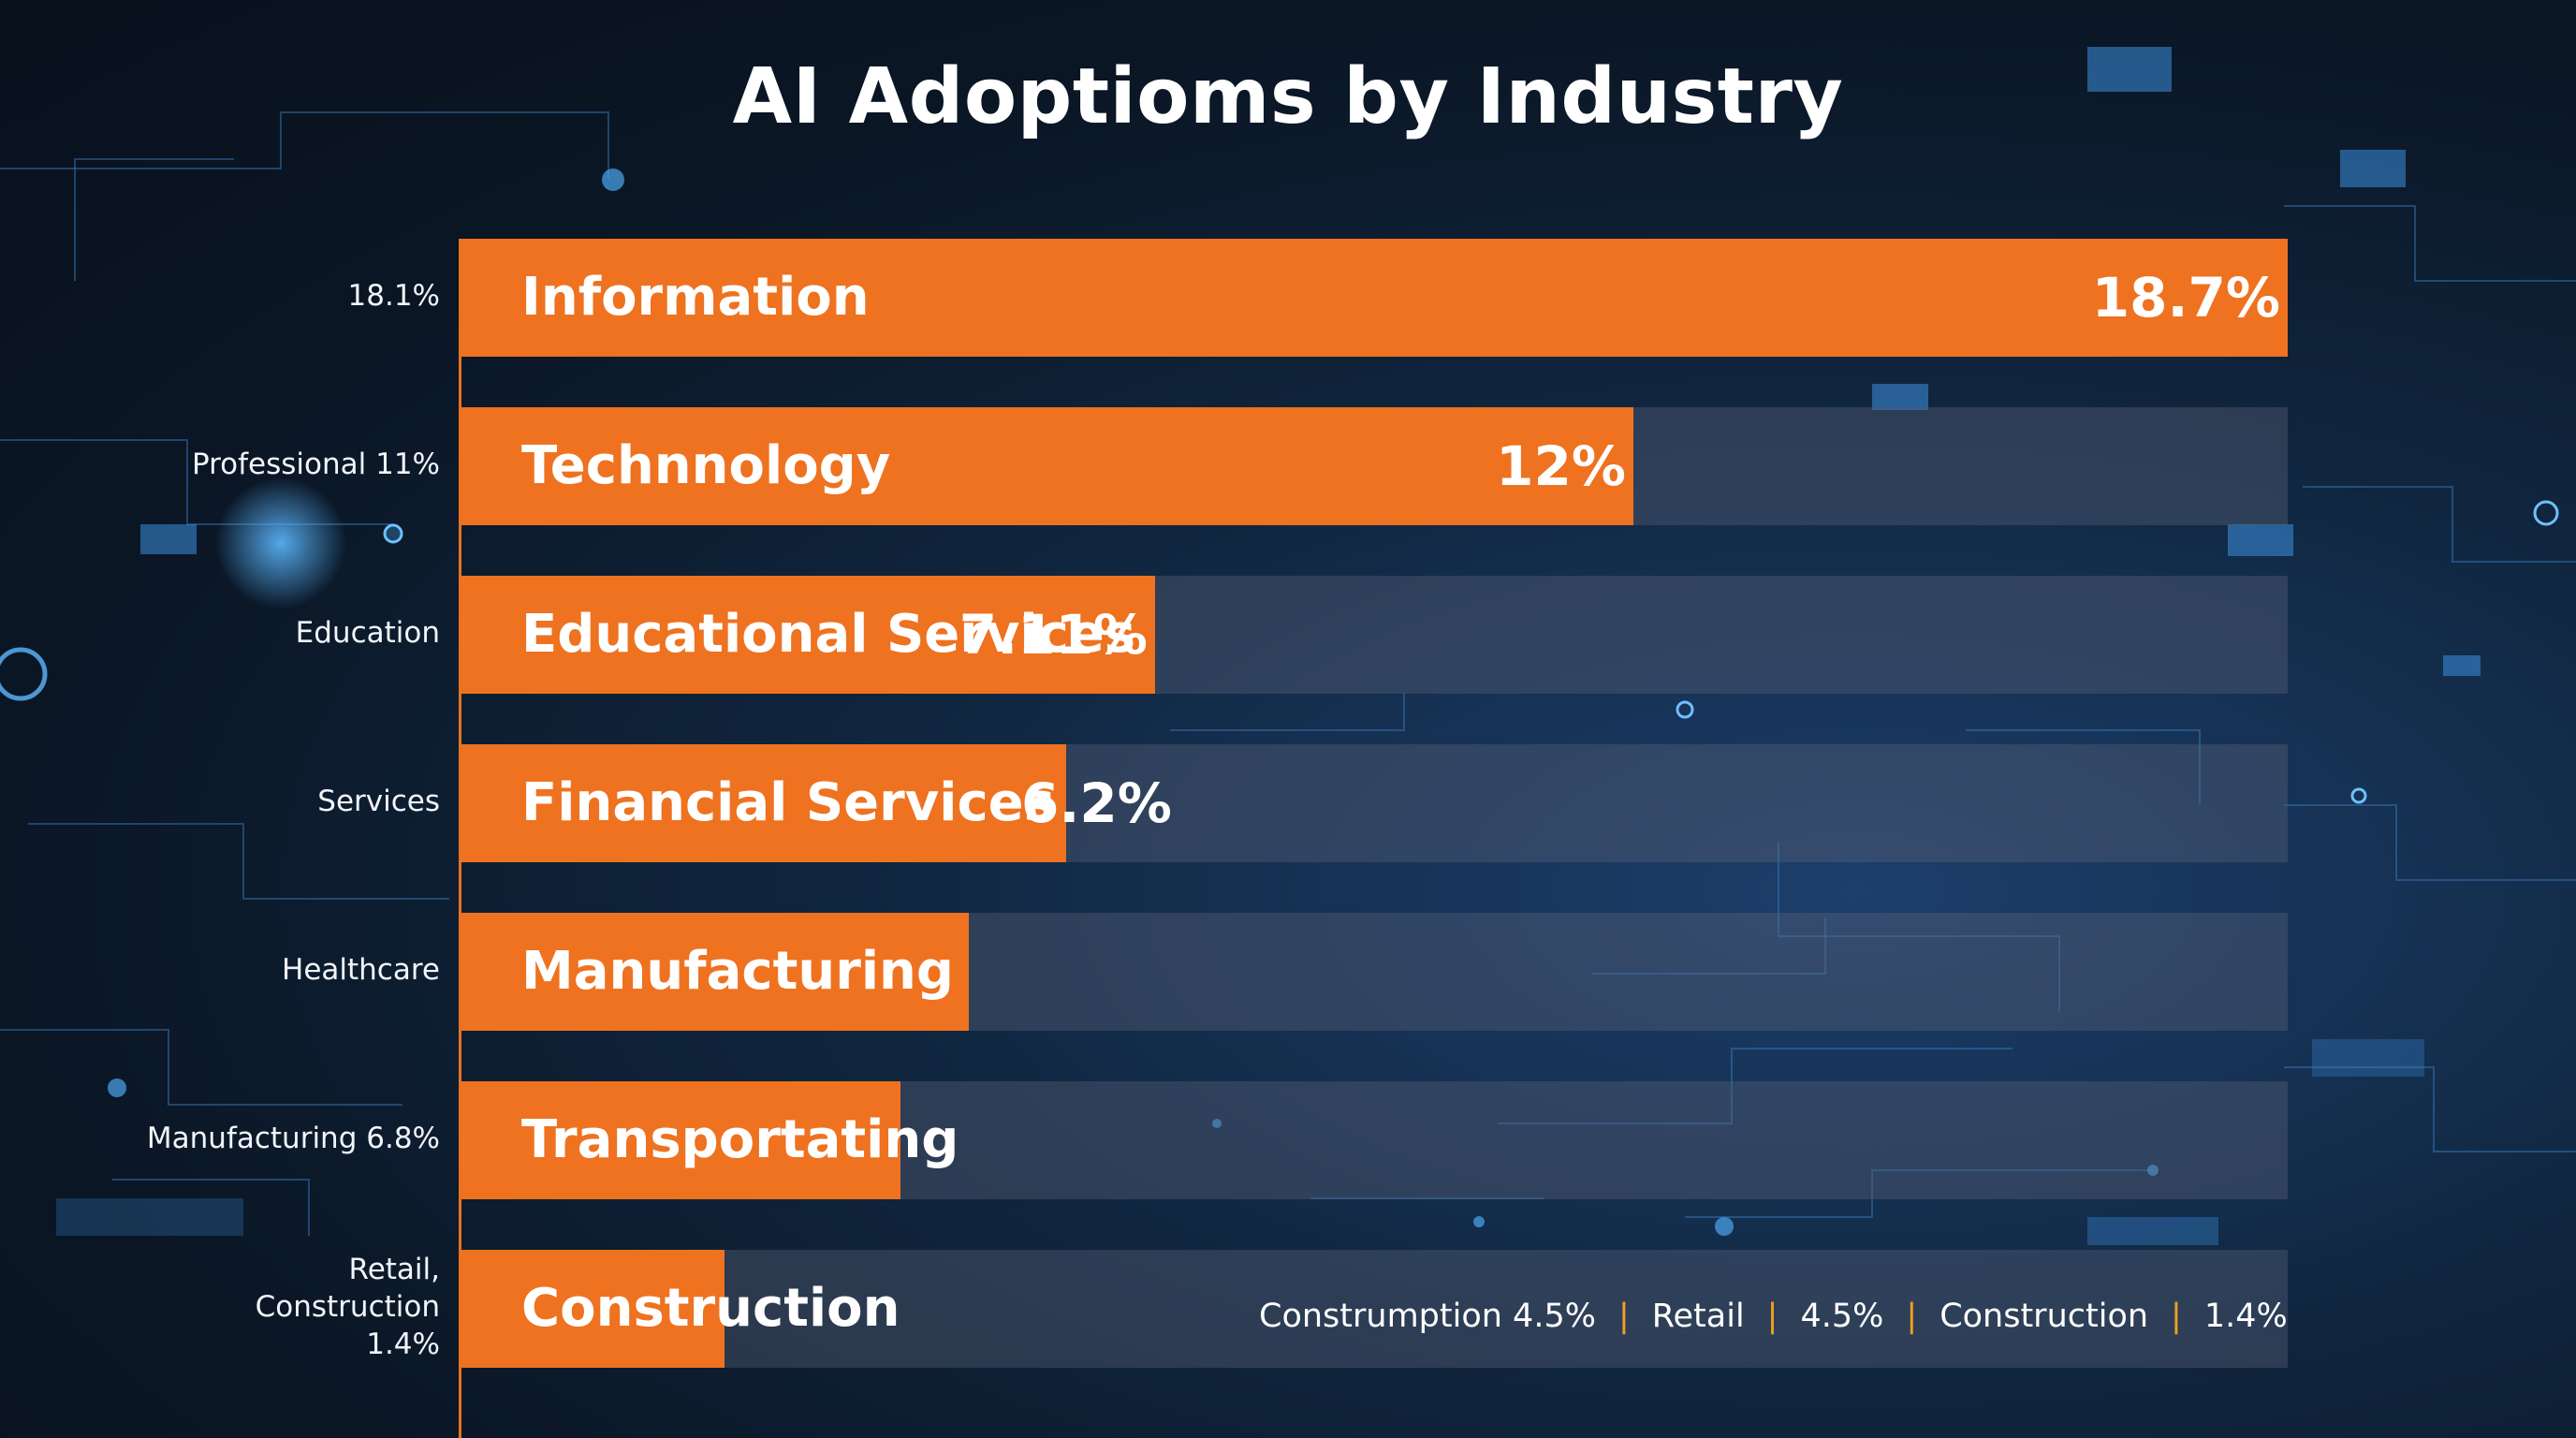 This screenshot has height=1438, width=2576. What do you see at coordinates (695, 297) in the screenshot?
I see `bar-category-label: Information` at bounding box center [695, 297].